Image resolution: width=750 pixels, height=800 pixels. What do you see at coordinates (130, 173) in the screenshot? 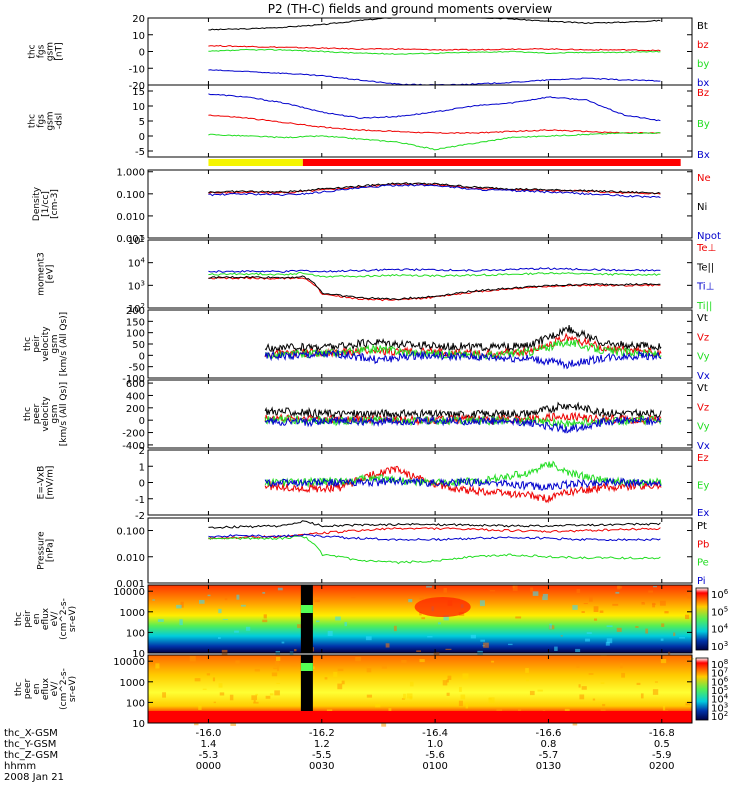
I see `y-tick-label-density: 1.000` at bounding box center [130, 173].